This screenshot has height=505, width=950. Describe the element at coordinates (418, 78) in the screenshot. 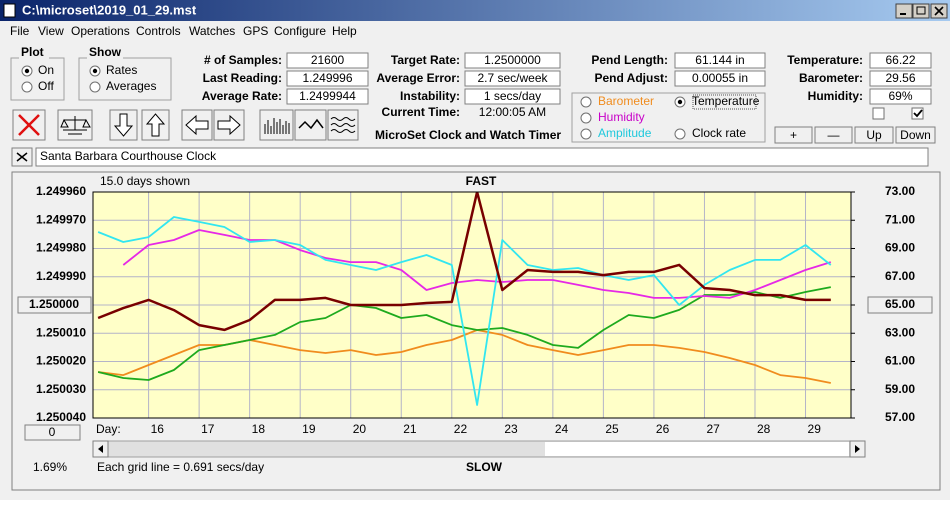

I see `field-label: Average Error:` at that location.